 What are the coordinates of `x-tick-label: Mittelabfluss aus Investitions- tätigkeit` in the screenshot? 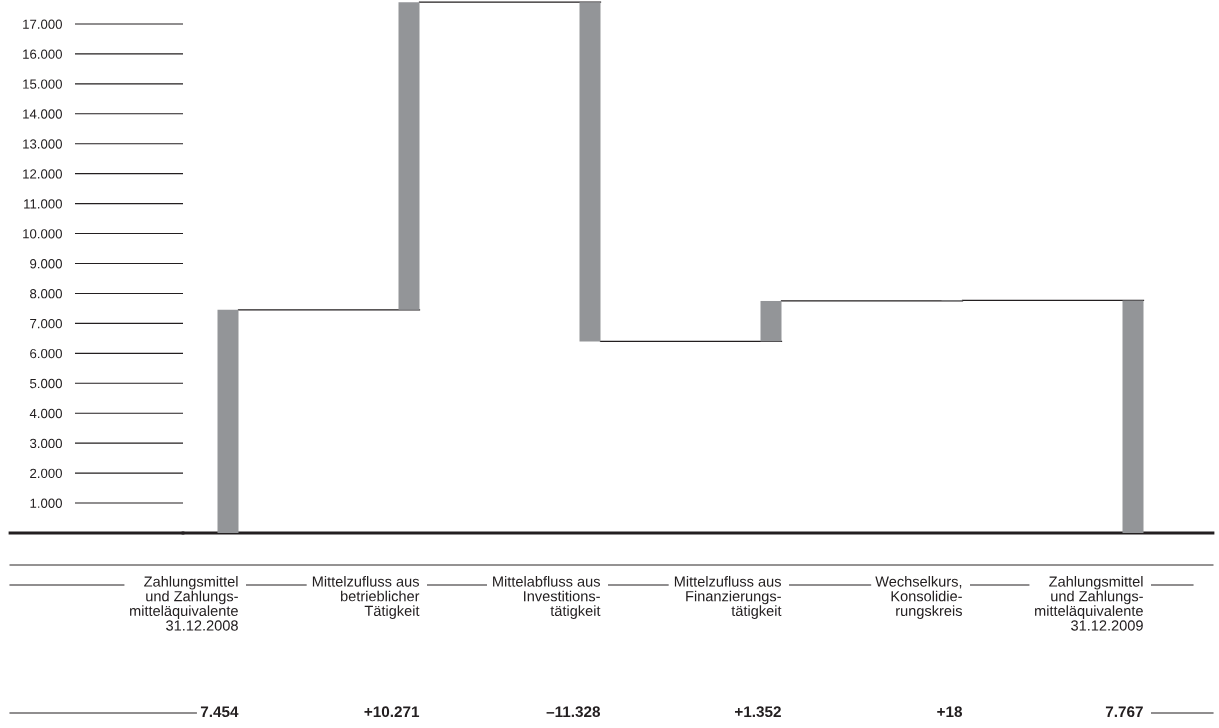 It's located at (547, 597).